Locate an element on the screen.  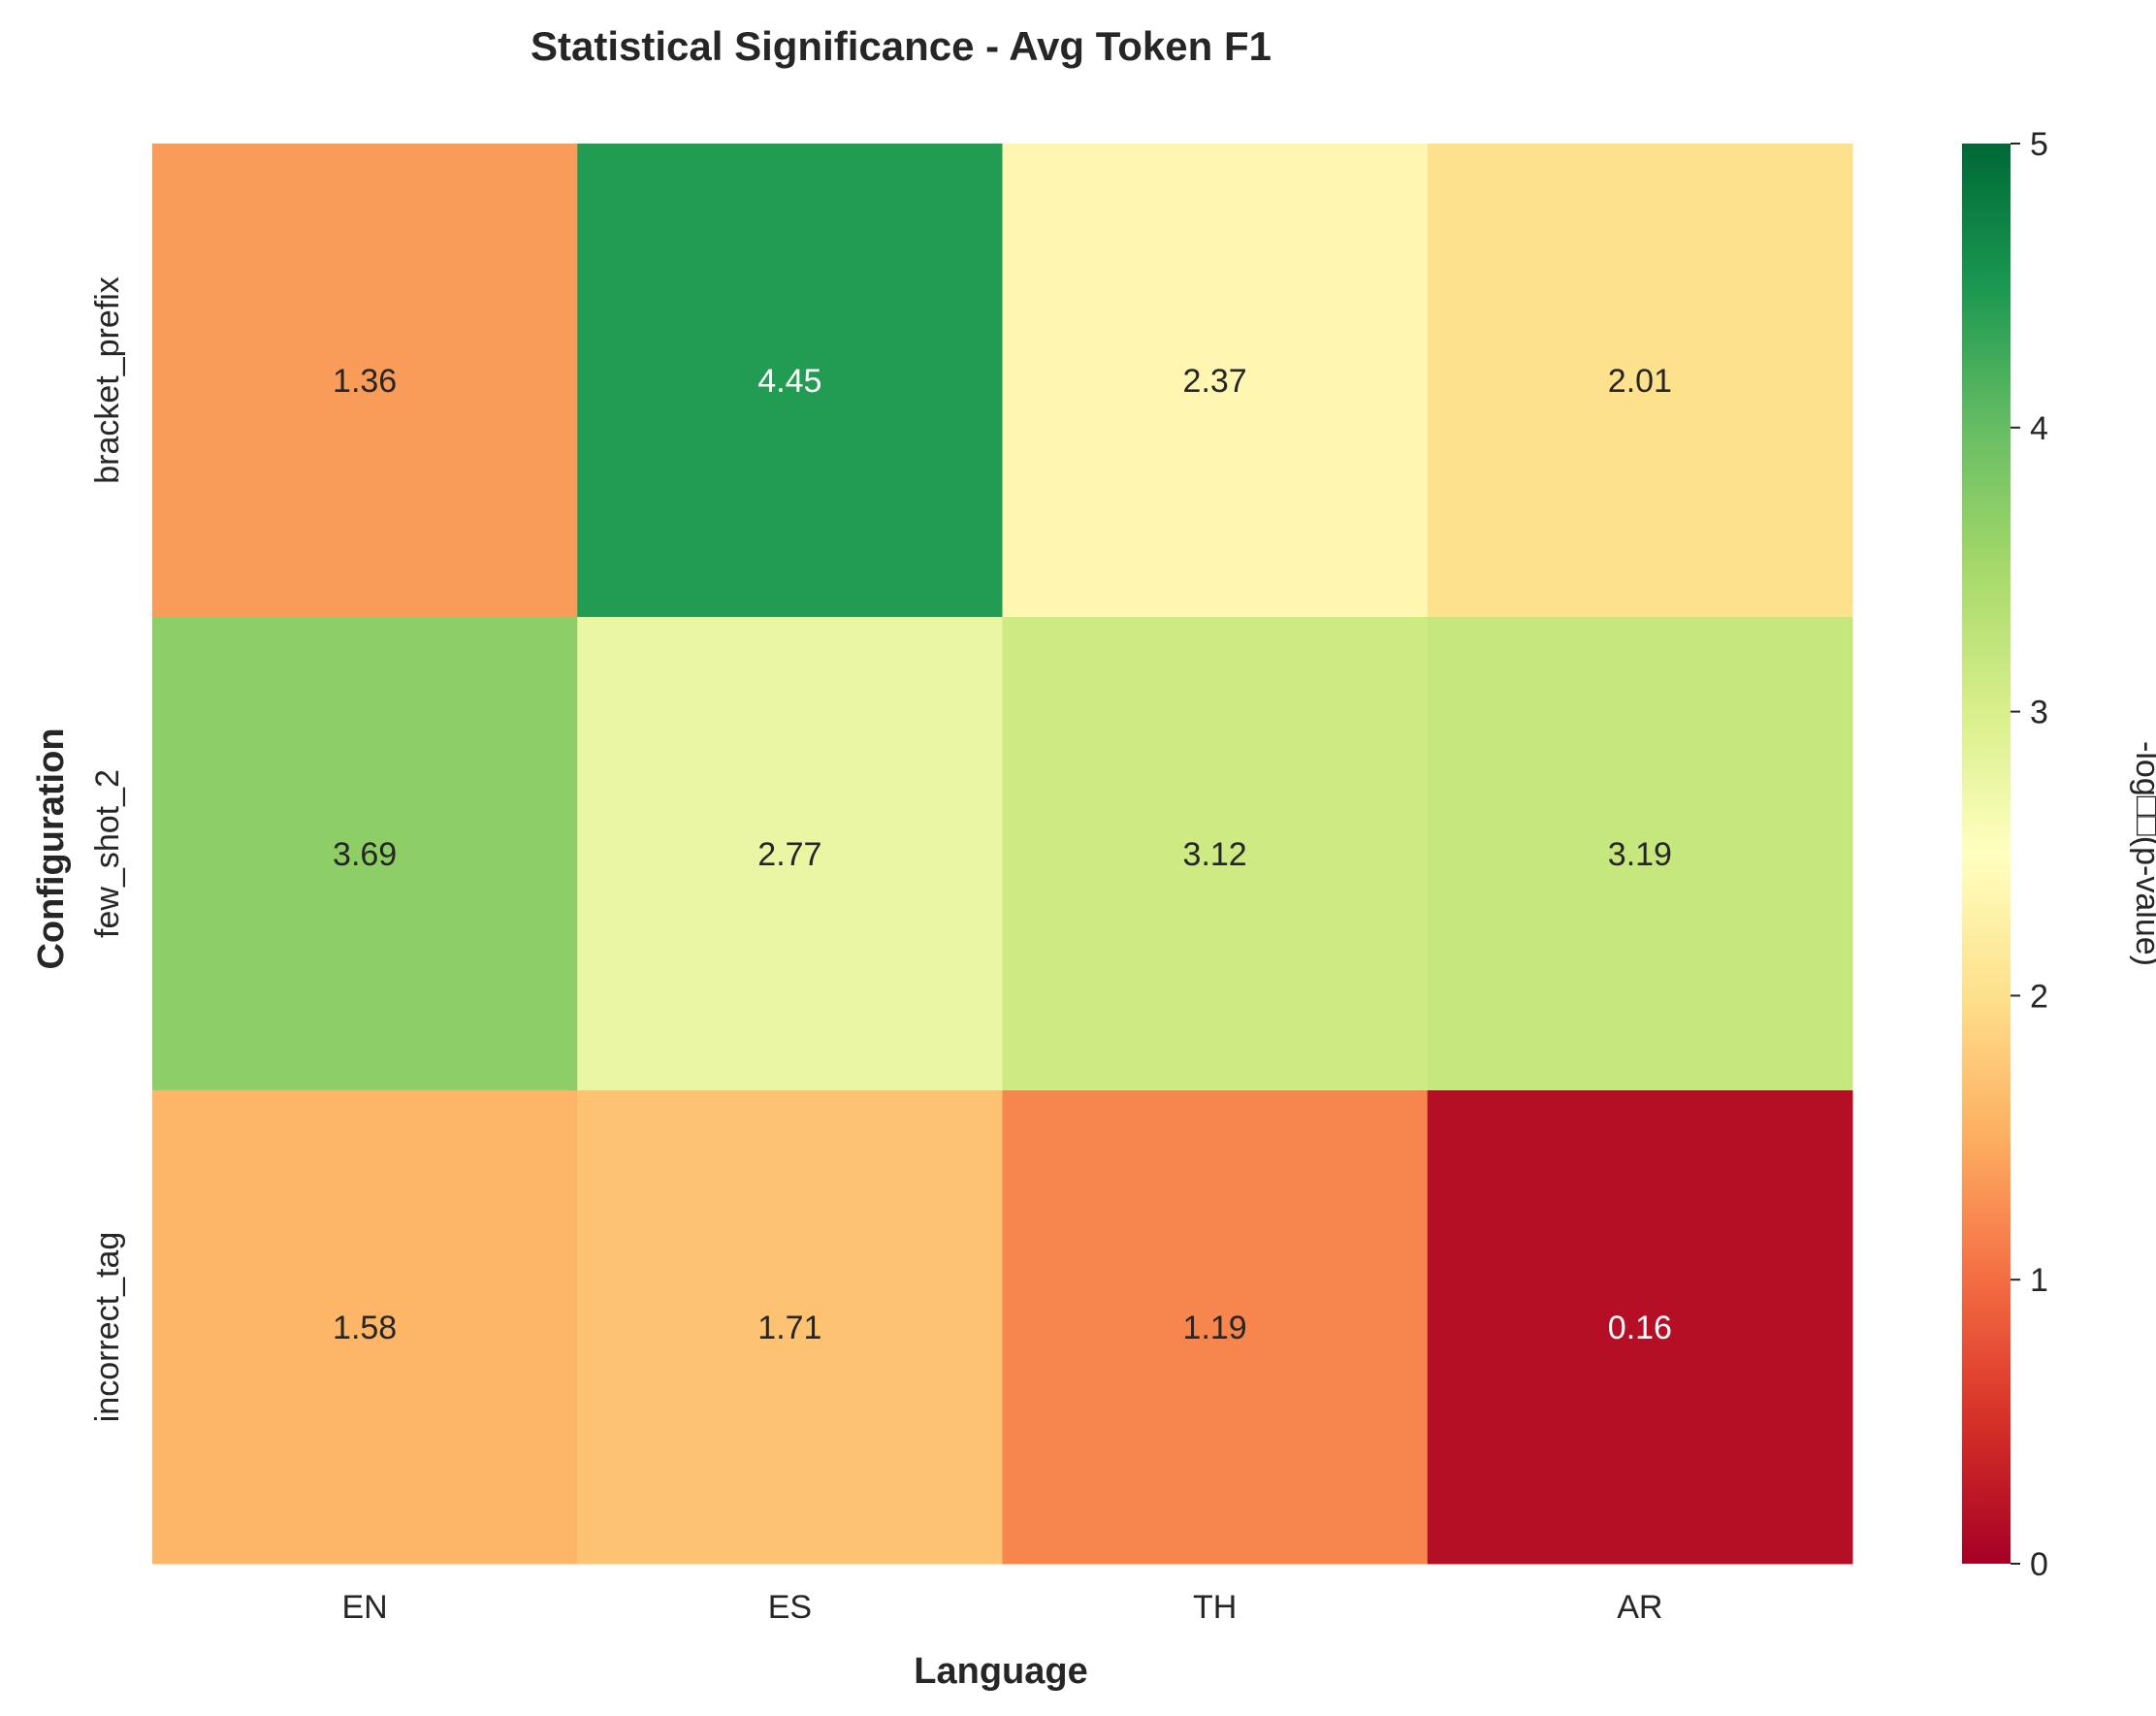
colorbar-tick-label: 4 is located at coordinates (2039, 429).